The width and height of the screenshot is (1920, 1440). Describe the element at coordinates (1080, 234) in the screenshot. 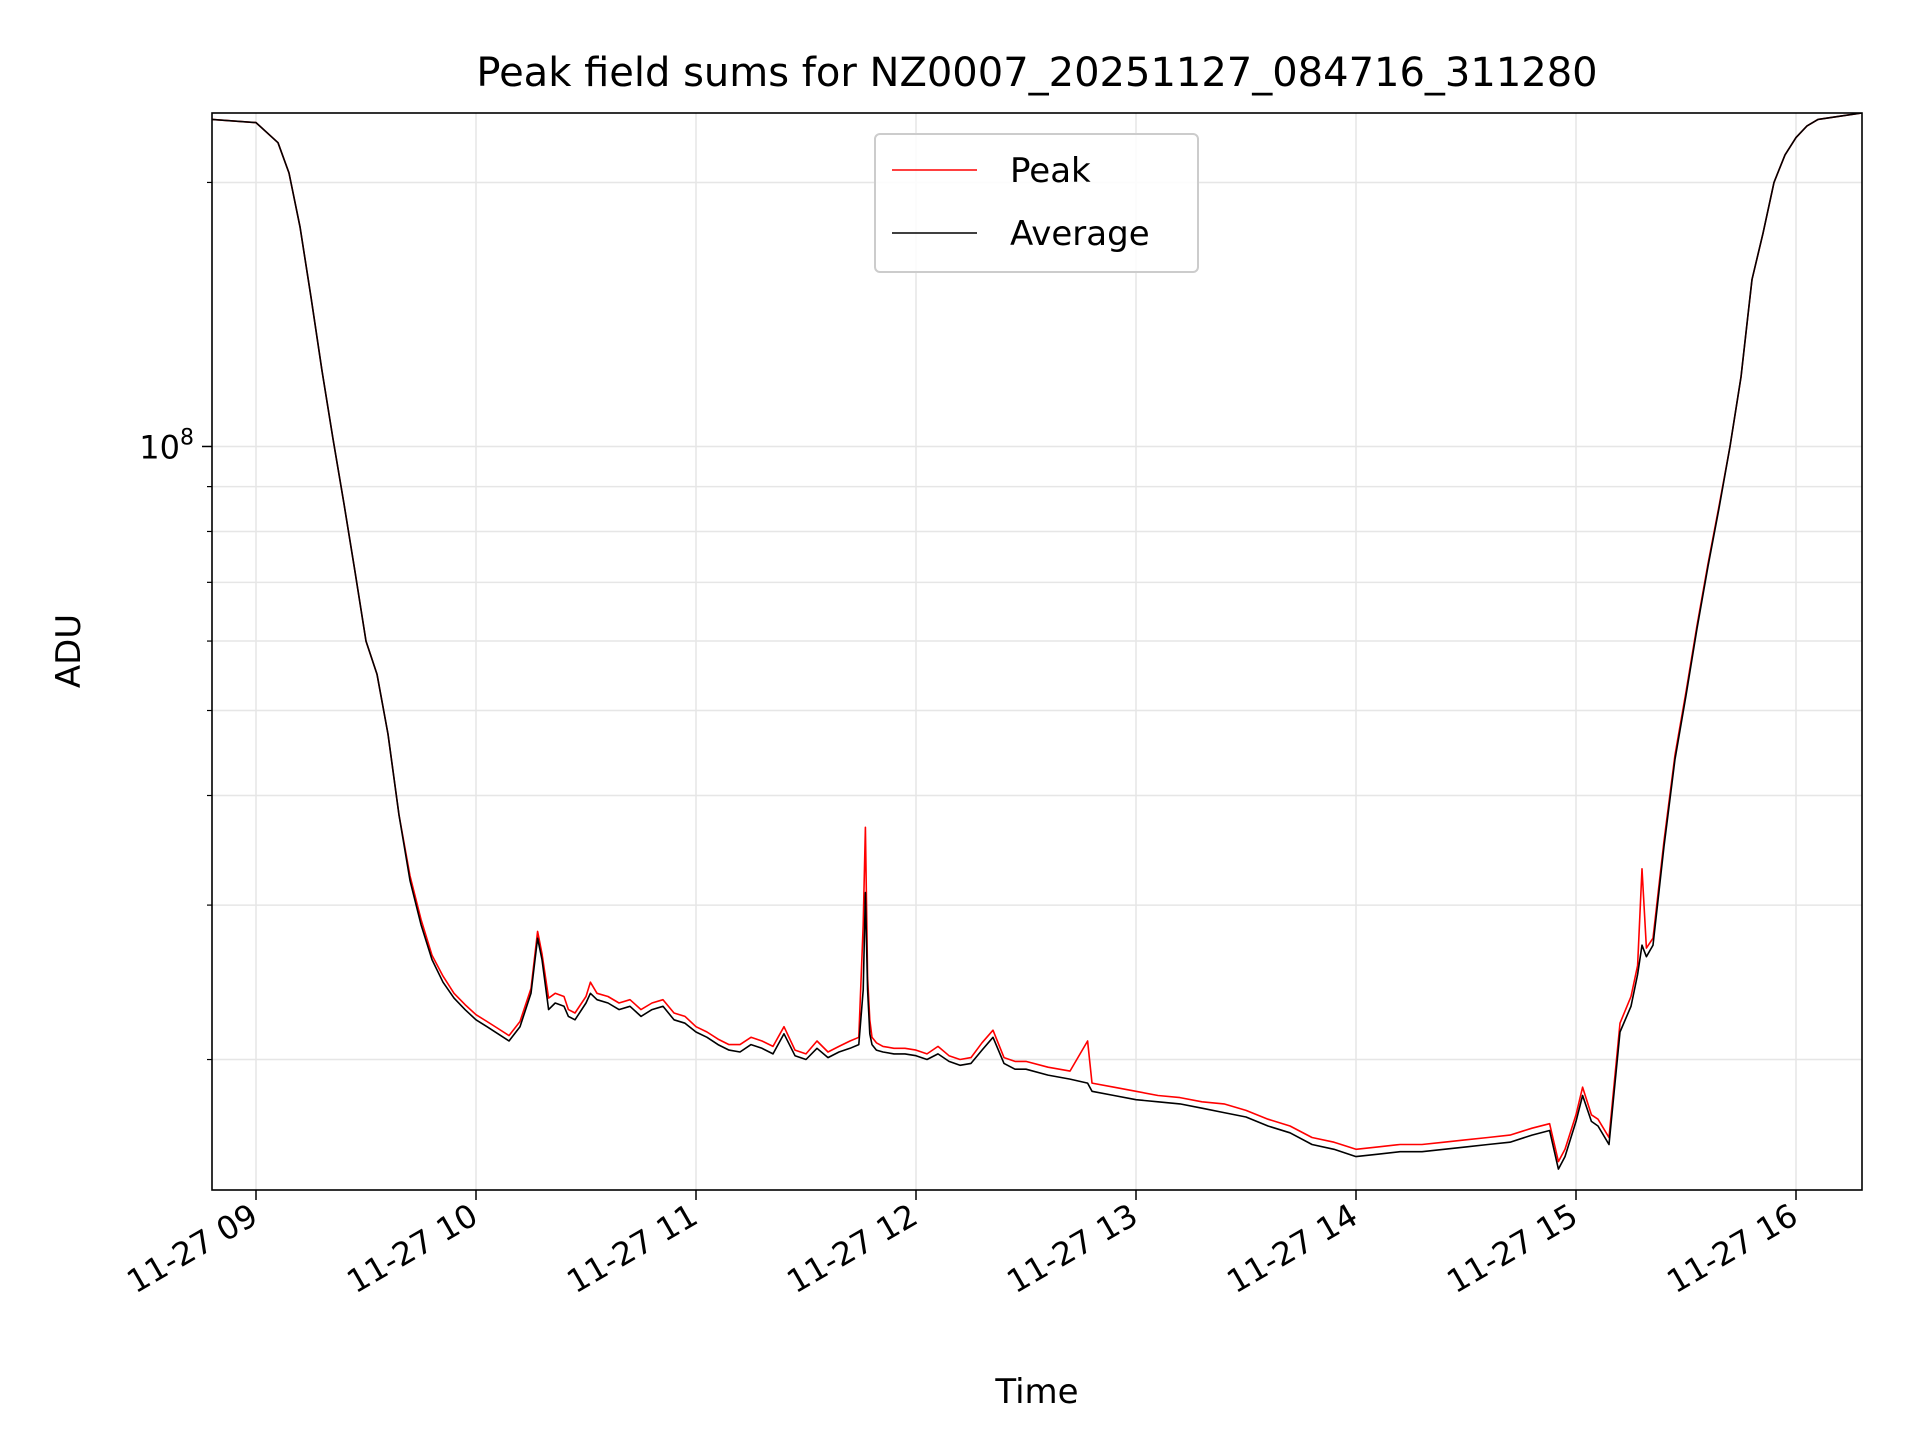

I see `legend-average-label: Average` at that location.